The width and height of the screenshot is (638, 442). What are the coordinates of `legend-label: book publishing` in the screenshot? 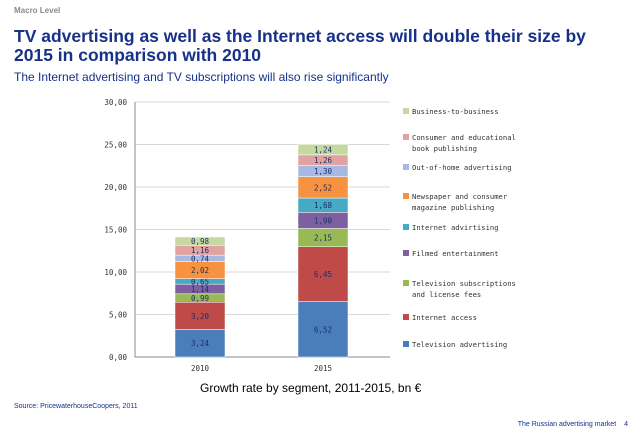 It's located at (444, 148).